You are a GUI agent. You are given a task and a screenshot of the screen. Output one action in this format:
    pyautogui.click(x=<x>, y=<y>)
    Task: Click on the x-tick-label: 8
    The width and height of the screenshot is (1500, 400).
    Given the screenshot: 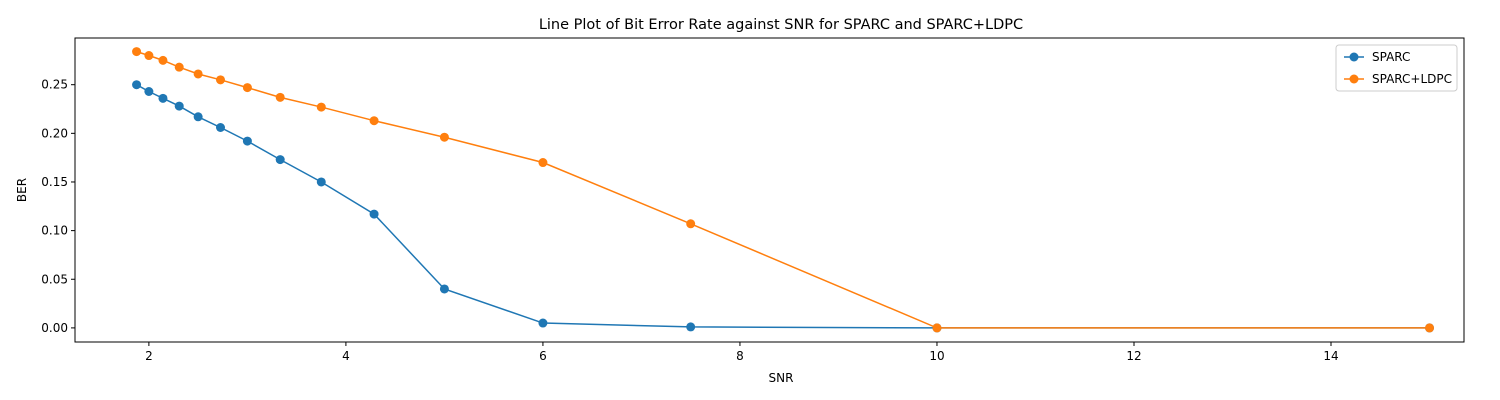 What is the action you would take?
    pyautogui.click(x=740, y=356)
    